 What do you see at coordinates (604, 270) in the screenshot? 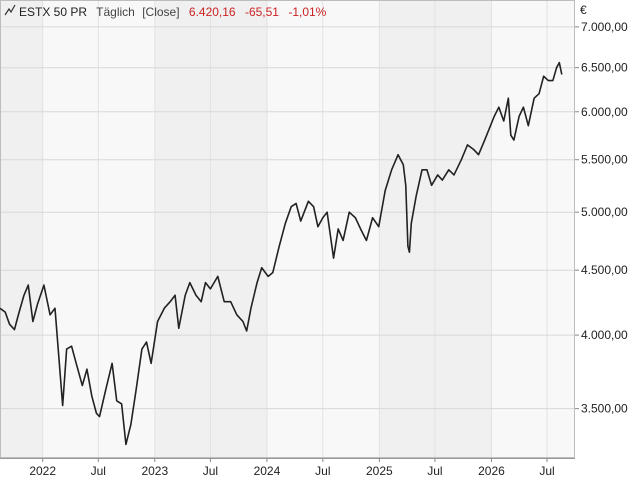
I see `y-tick-label: 4.500,00` at bounding box center [604, 270].